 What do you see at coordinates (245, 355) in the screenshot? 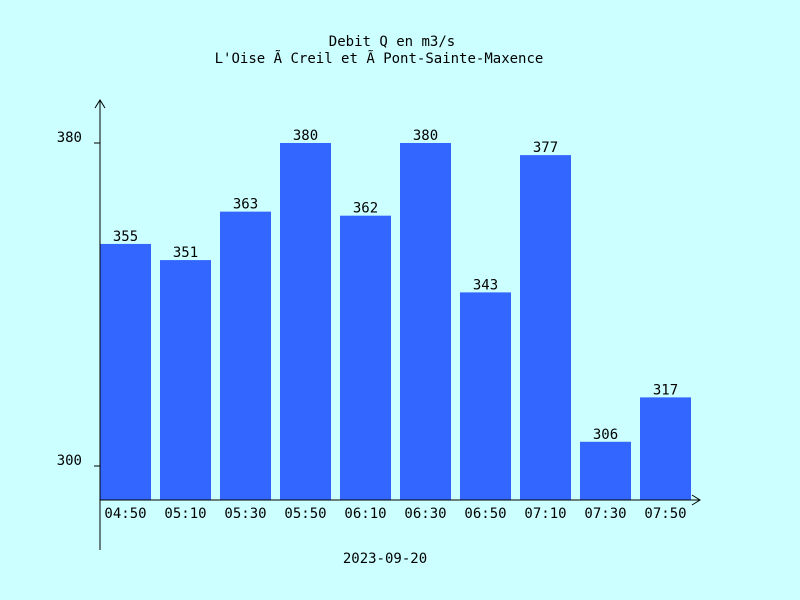
I see `bar-05:30` at bounding box center [245, 355].